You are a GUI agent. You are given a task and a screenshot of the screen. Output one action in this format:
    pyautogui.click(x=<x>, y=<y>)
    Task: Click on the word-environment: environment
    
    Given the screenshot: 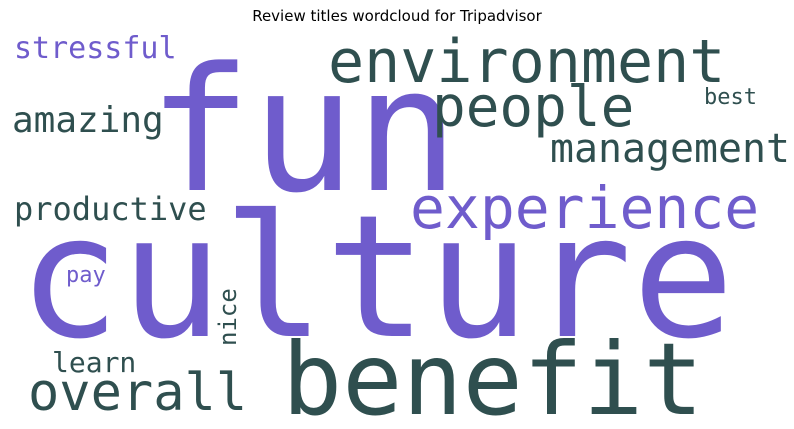 What is the action you would take?
    pyautogui.click(x=526, y=62)
    